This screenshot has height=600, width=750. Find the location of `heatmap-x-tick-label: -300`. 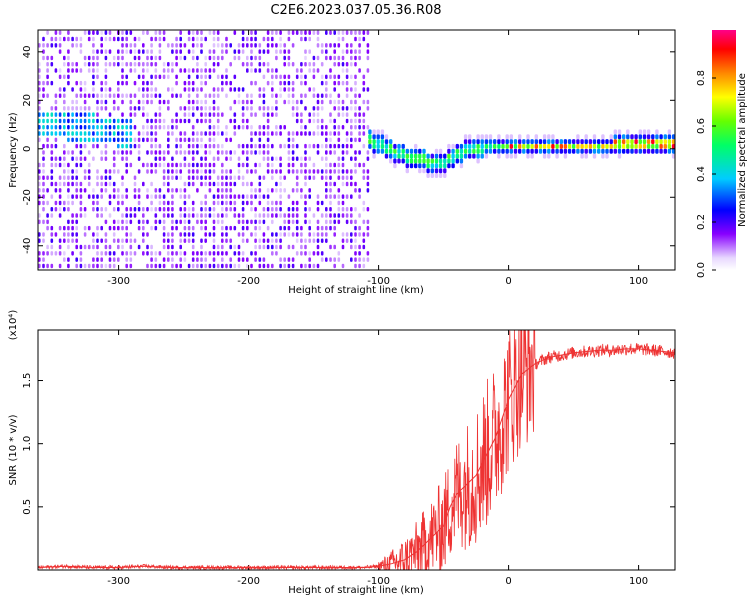

heatmap-x-tick-label: -300 is located at coordinates (118, 281).